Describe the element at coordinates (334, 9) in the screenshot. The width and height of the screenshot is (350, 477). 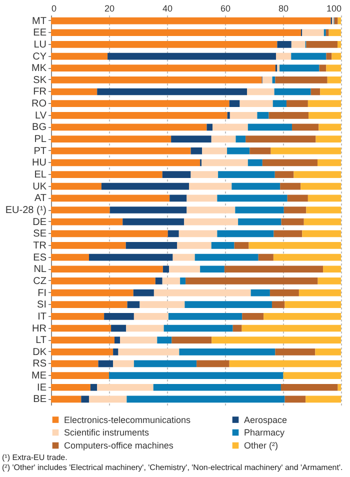
I see `x-tick-label: 100` at that location.